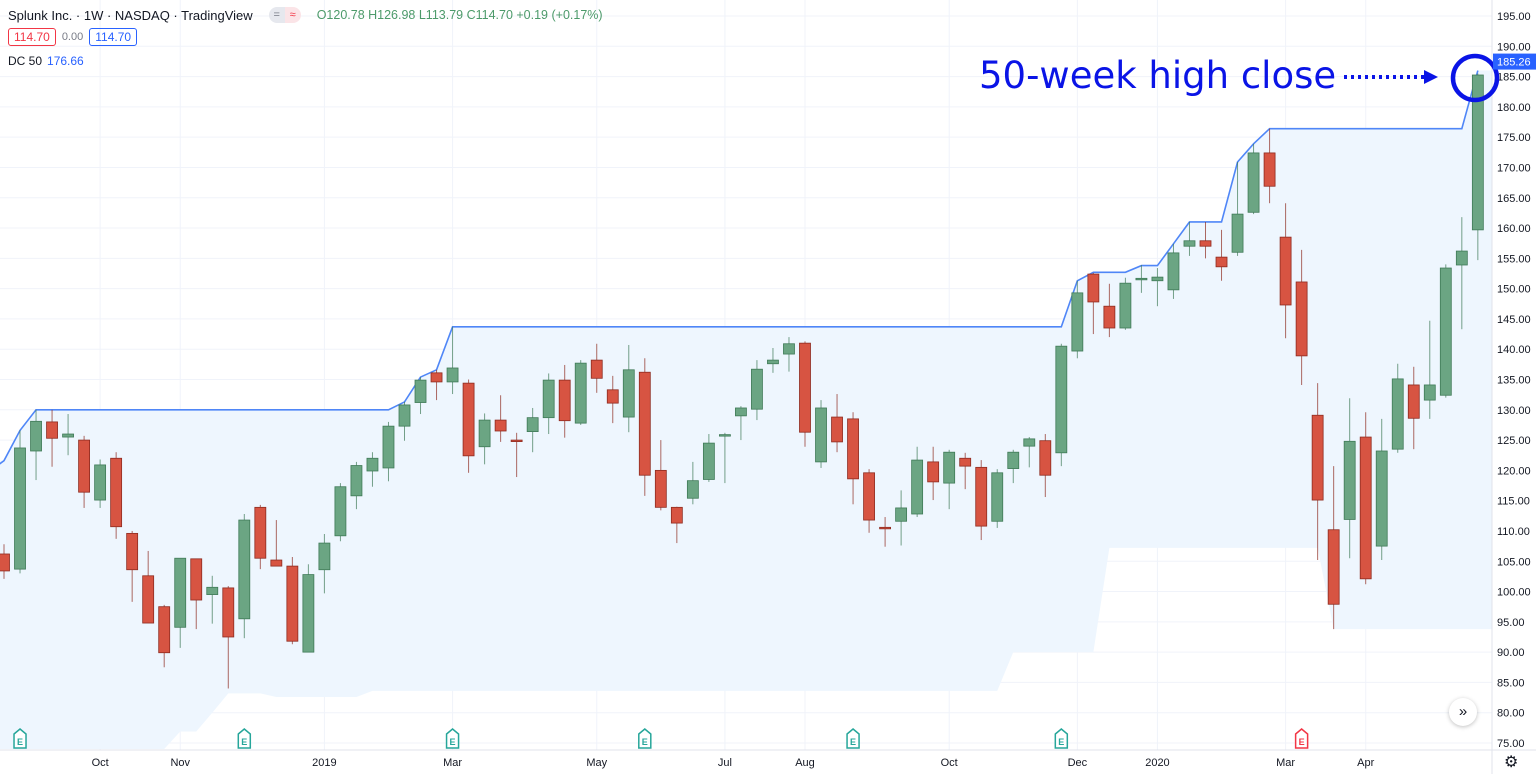  Describe the element at coordinates (292, 15) in the screenshot. I see `pill-right: ≈` at that location.